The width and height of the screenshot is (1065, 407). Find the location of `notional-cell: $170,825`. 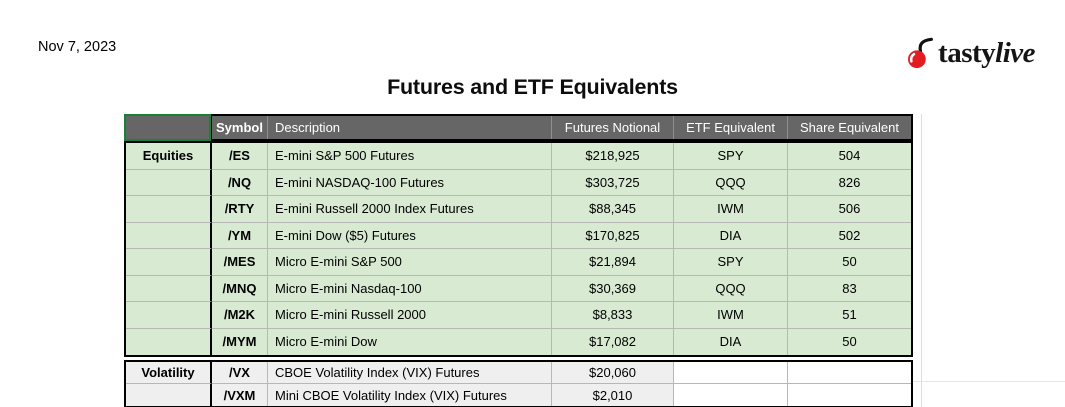

notional-cell: $170,825 is located at coordinates (613, 235).